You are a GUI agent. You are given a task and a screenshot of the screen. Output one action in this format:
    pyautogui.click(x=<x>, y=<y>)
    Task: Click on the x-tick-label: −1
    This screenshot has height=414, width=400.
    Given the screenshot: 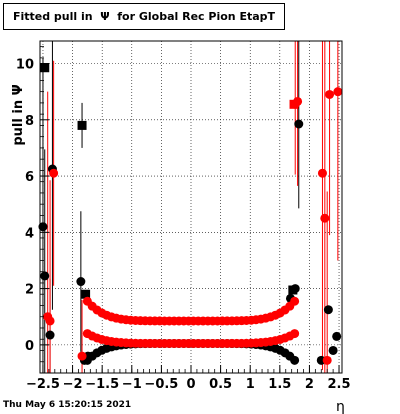 What is the action you would take?
    pyautogui.click(x=132, y=384)
    